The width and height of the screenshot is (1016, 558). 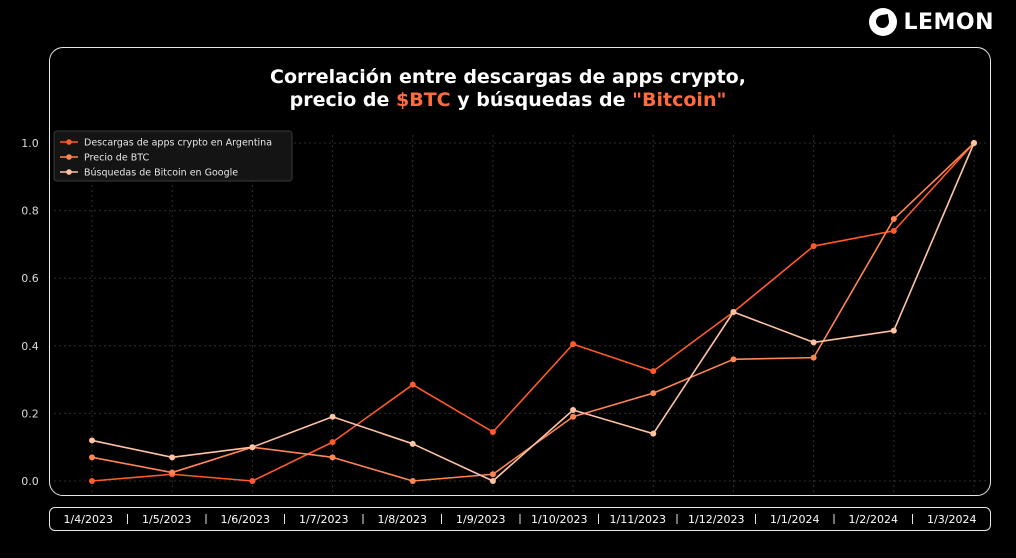 What do you see at coordinates (679, 100) in the screenshot?
I see `title-accent-bitcoin: "Bitcoin"` at bounding box center [679, 100].